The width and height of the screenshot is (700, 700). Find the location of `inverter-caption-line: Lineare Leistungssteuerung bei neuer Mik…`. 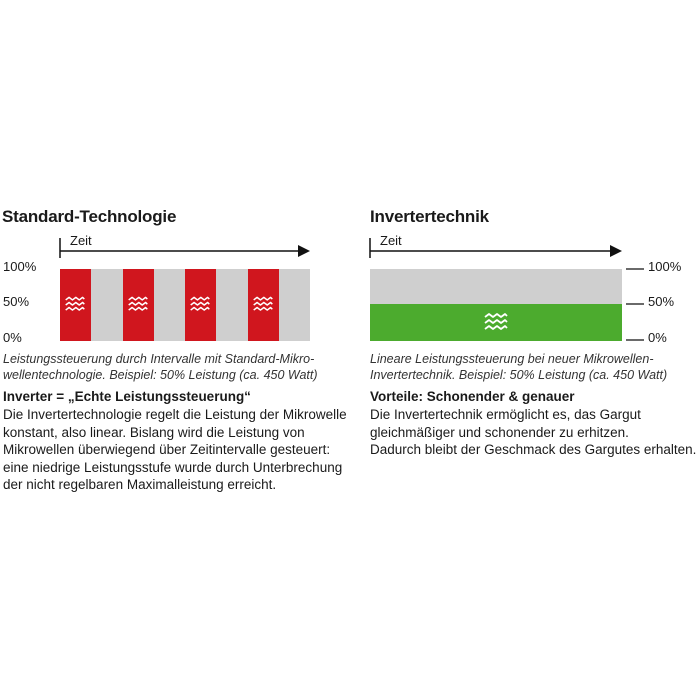

inverter-caption-line: Lineare Leistungssteuerung bei neuer Mik… is located at coordinates (512, 359).